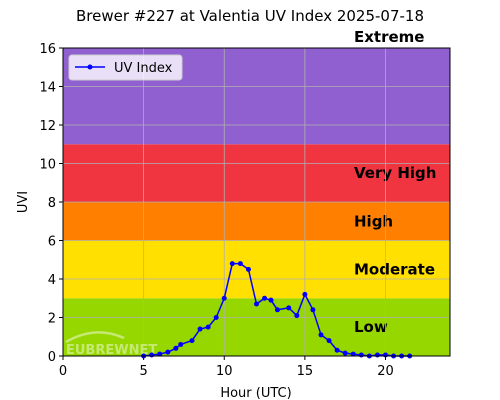 The image size is (500, 400). What do you see at coordinates (23, 202) in the screenshot?
I see `y-axis-label: UVI` at bounding box center [23, 202].